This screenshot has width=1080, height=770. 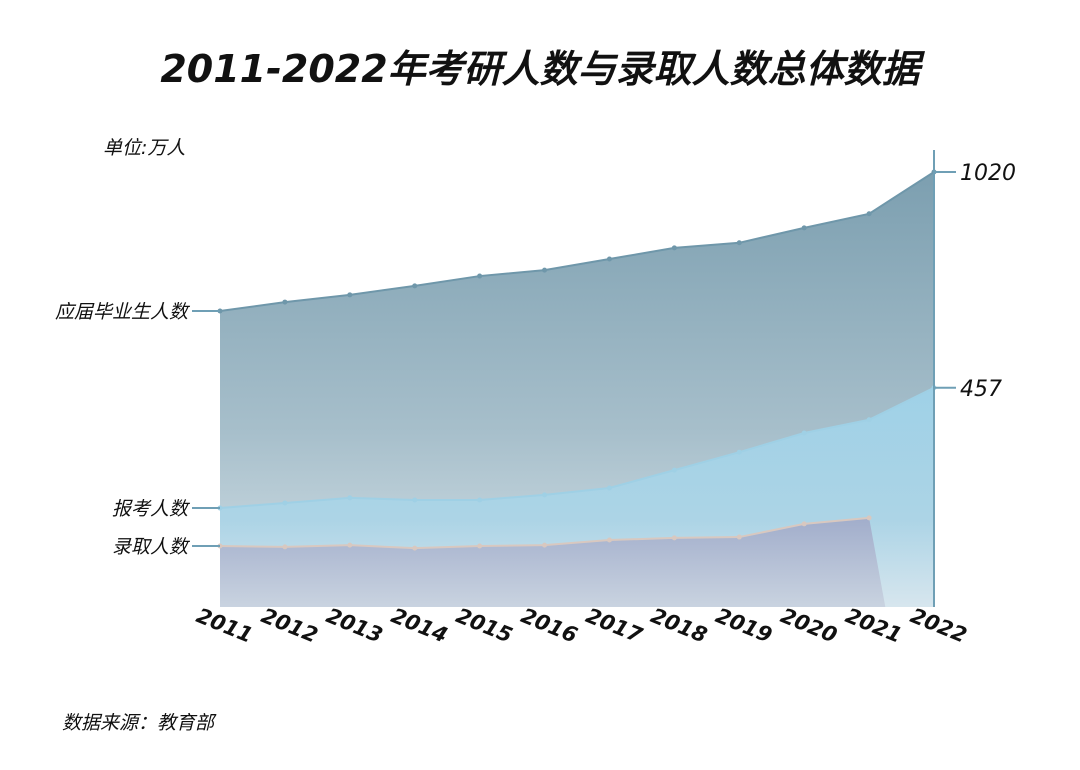 I want to click on series-label: 应届毕业生人数, so click(x=123, y=312).